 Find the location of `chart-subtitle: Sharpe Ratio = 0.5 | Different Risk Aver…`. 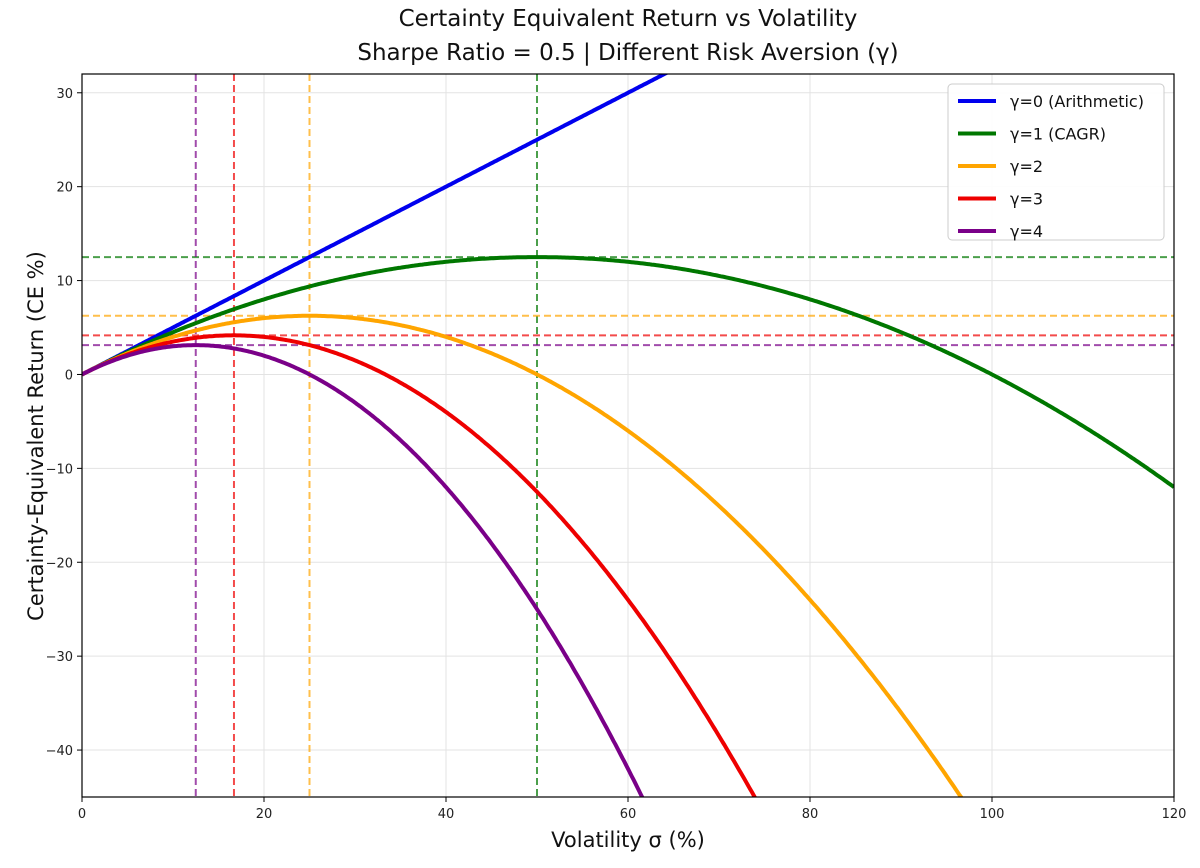

chart-subtitle: Sharpe Ratio = 0.5 | Different Risk Aver… is located at coordinates (628, 53).